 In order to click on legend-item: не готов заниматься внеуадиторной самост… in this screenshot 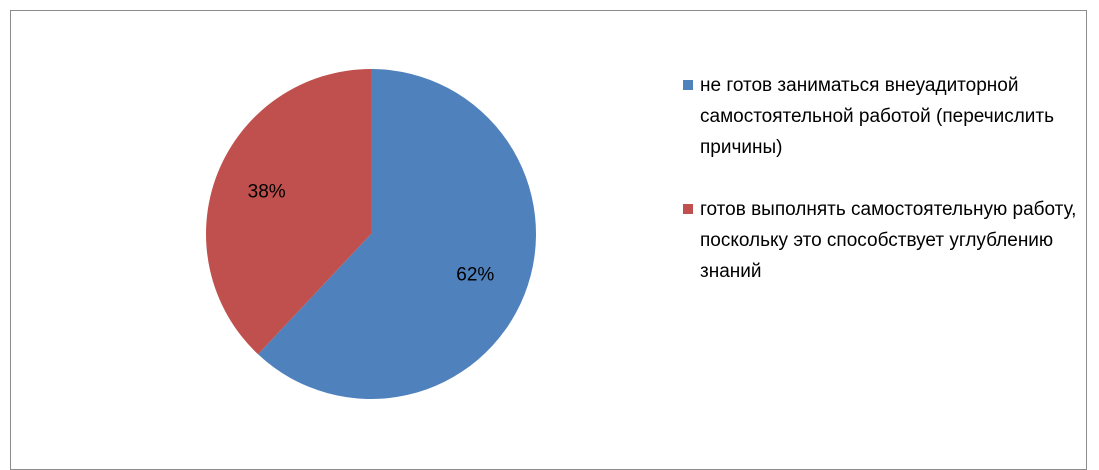, I will do `click(883, 116)`.